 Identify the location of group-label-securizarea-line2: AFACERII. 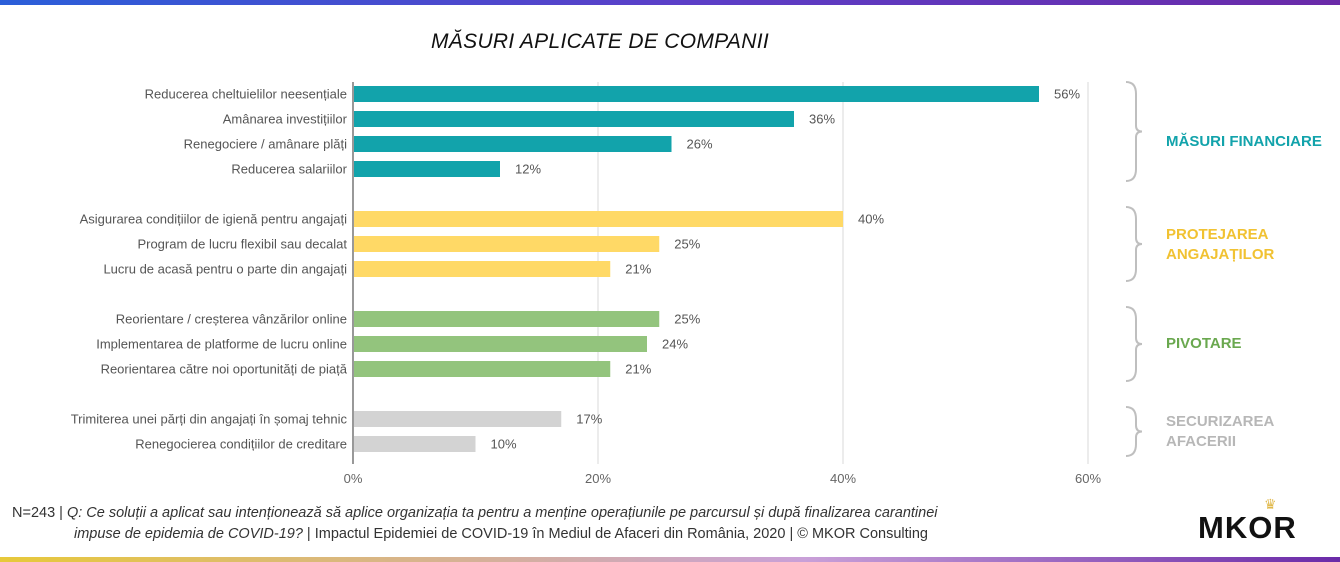
(1201, 441).